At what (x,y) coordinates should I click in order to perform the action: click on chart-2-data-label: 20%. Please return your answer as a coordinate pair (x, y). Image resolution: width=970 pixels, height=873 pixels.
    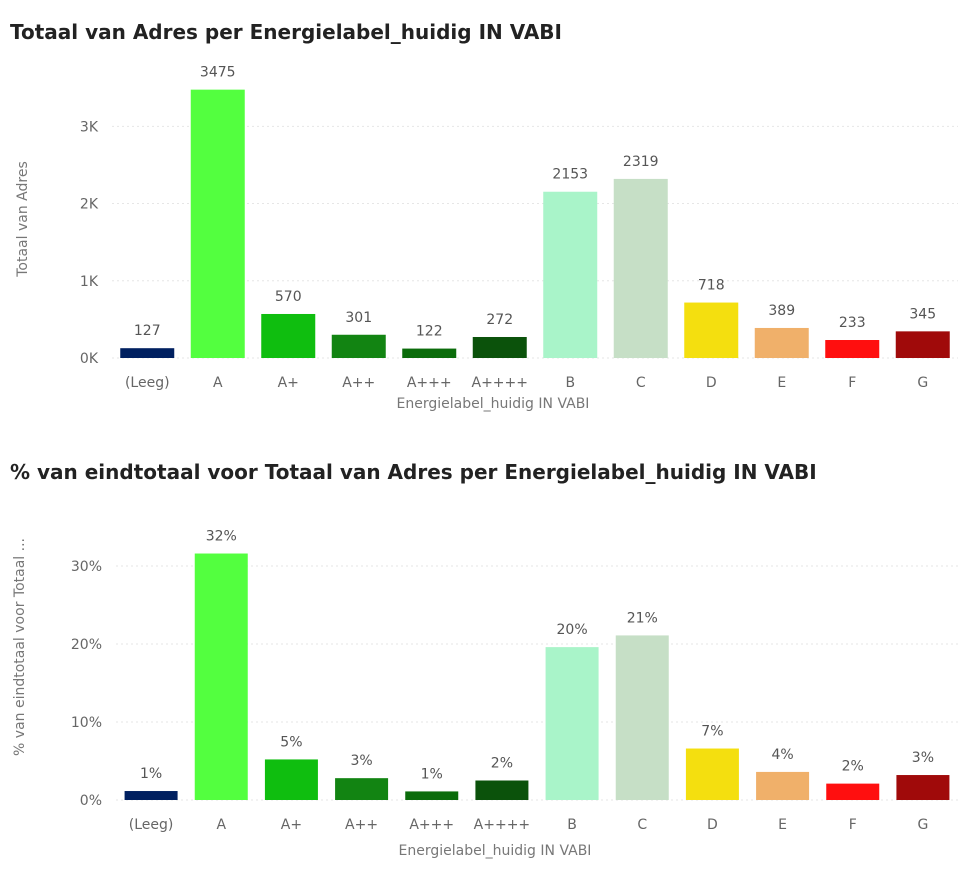
    Looking at the image, I should click on (572, 630).